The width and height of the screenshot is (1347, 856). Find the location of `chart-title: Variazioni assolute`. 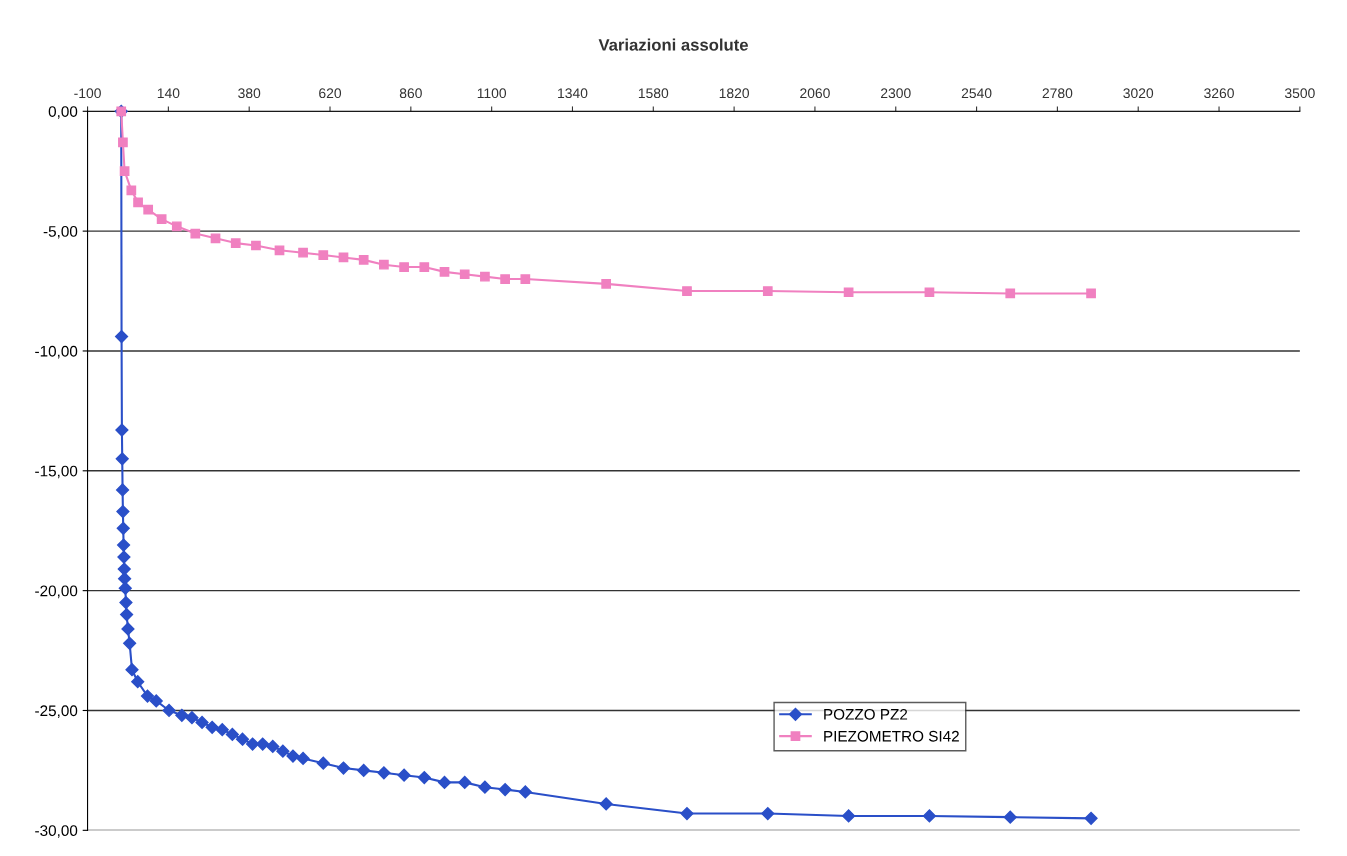

chart-title: Variazioni assolute is located at coordinates (673, 44).